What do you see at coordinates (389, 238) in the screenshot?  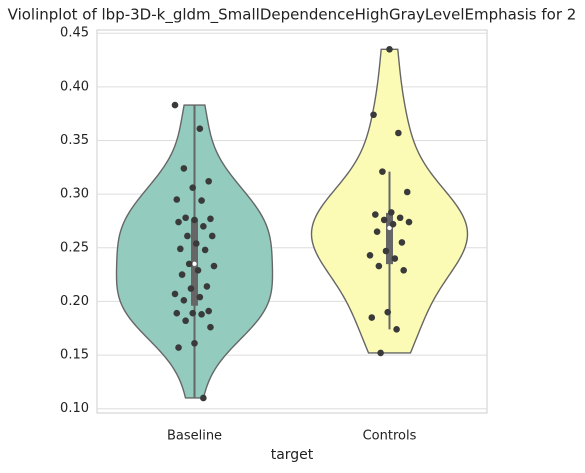 I see `box` at bounding box center [389, 238].